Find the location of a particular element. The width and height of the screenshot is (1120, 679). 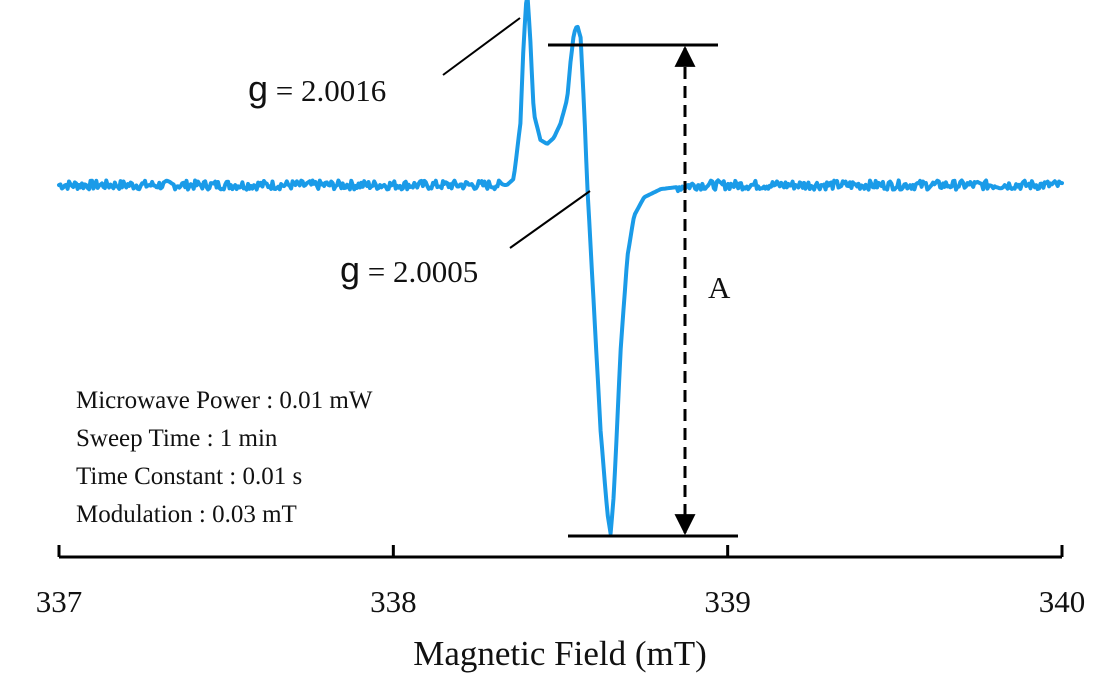

parameter-microwave-power: Microwave Power : 0.01 mW is located at coordinates (224, 400).